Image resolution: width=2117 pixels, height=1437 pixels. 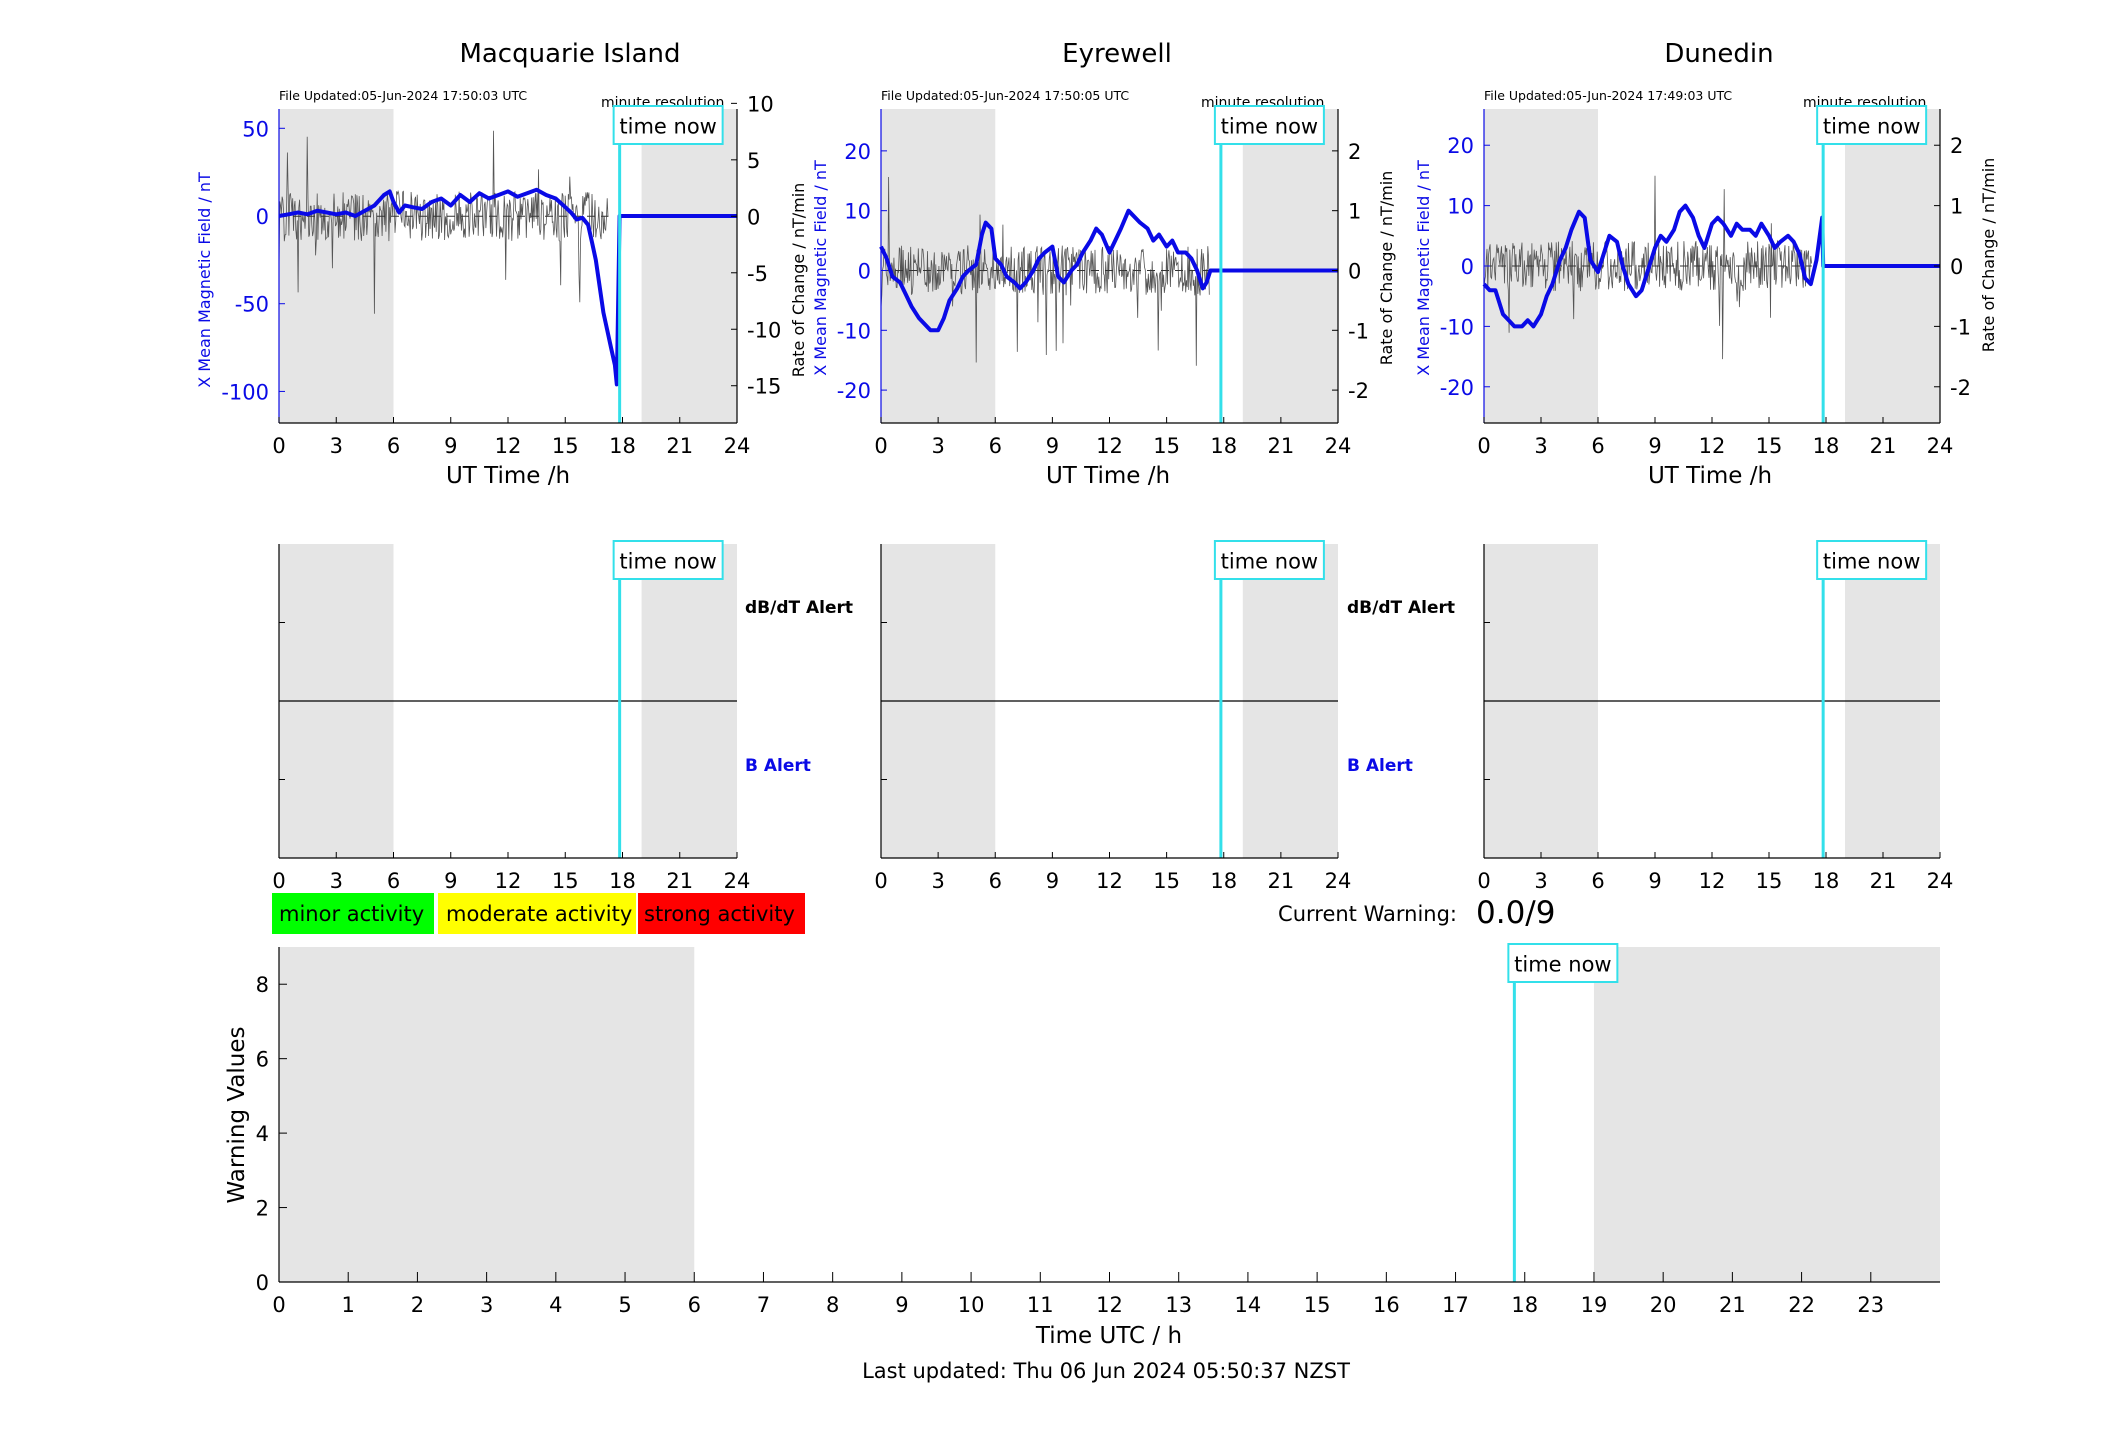 I want to click on x-tick-label: 8, so click(x=832, y=1305).